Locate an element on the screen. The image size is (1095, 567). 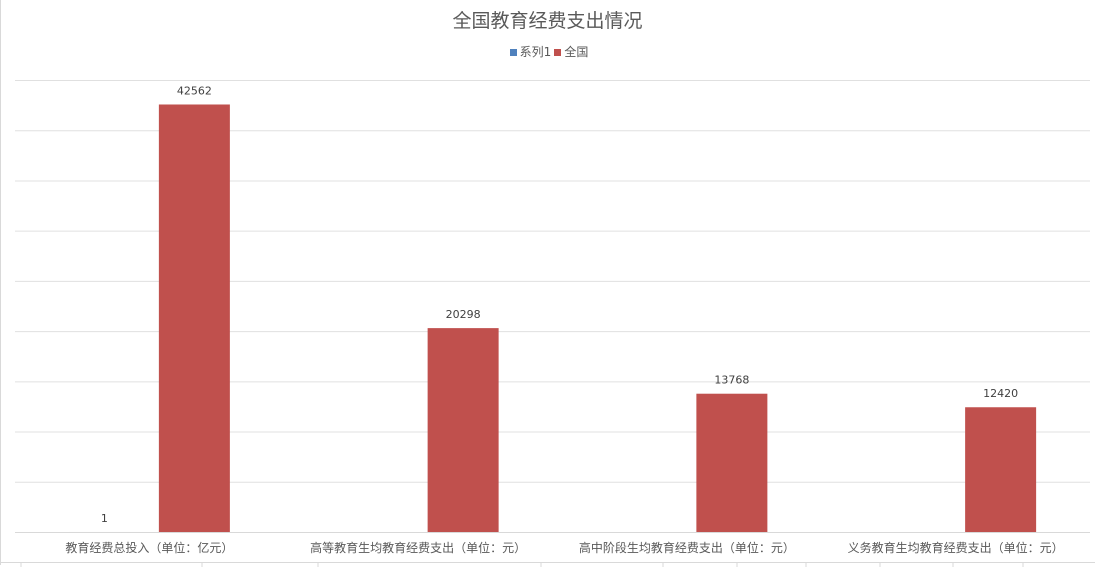
data-label: 42562 is located at coordinates (194, 90).